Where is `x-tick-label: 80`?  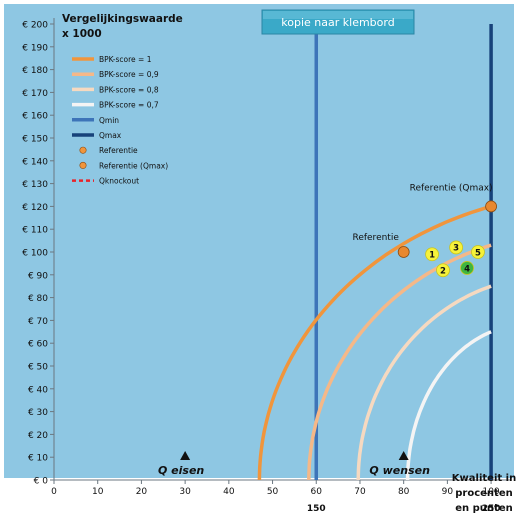 x-tick-label: 80 is located at coordinates (404, 492).